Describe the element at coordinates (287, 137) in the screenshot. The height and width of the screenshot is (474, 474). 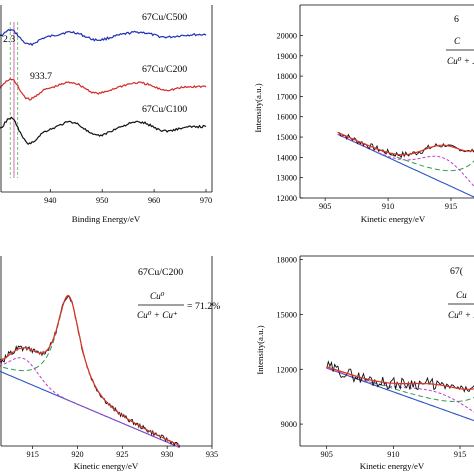
I see `panel-b-ytick-label: 15000` at that location.